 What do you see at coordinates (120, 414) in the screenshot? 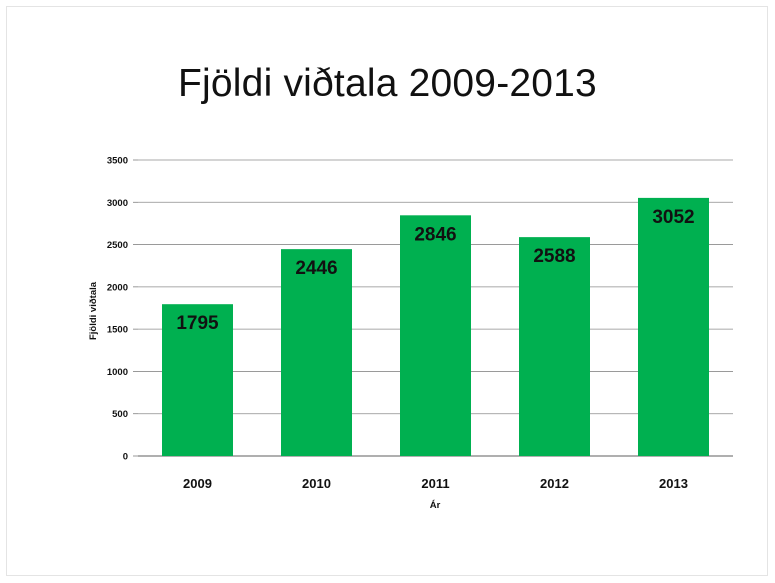
I see `y-tick-label: 500` at bounding box center [120, 414].